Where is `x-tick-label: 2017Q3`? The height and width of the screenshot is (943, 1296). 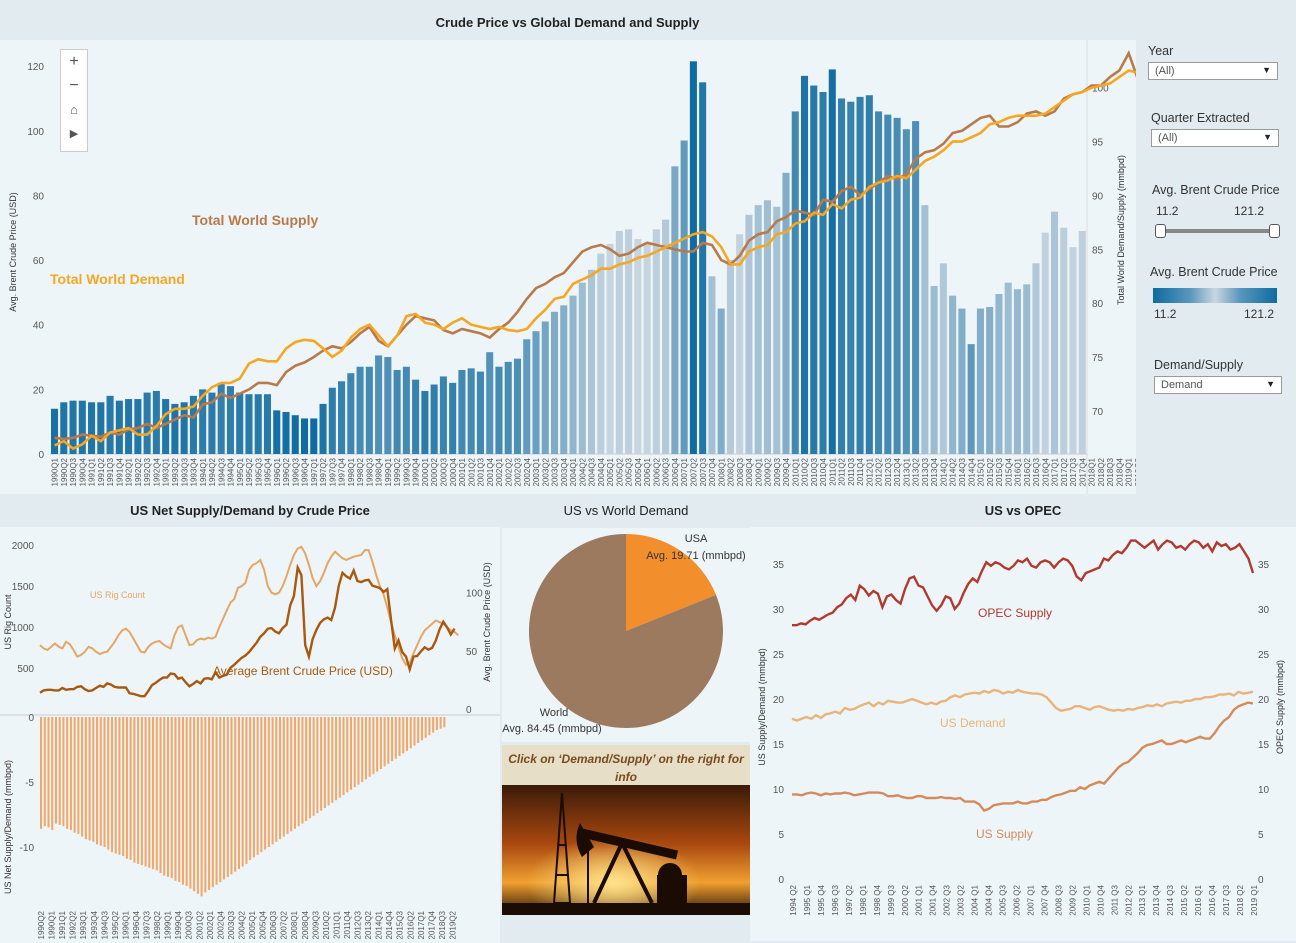
x-tick-label: 2017Q3 is located at coordinates (1073, 471).